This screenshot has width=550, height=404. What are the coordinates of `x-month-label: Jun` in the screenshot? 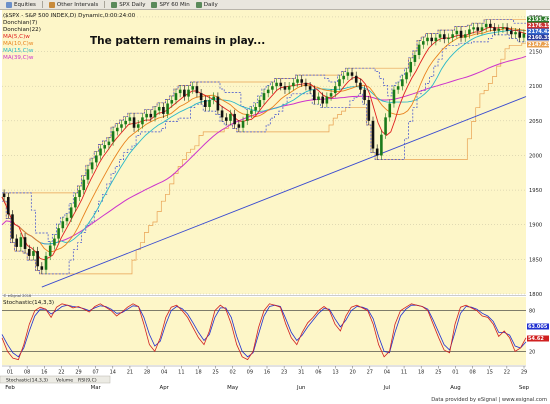 It's located at (300, 388).